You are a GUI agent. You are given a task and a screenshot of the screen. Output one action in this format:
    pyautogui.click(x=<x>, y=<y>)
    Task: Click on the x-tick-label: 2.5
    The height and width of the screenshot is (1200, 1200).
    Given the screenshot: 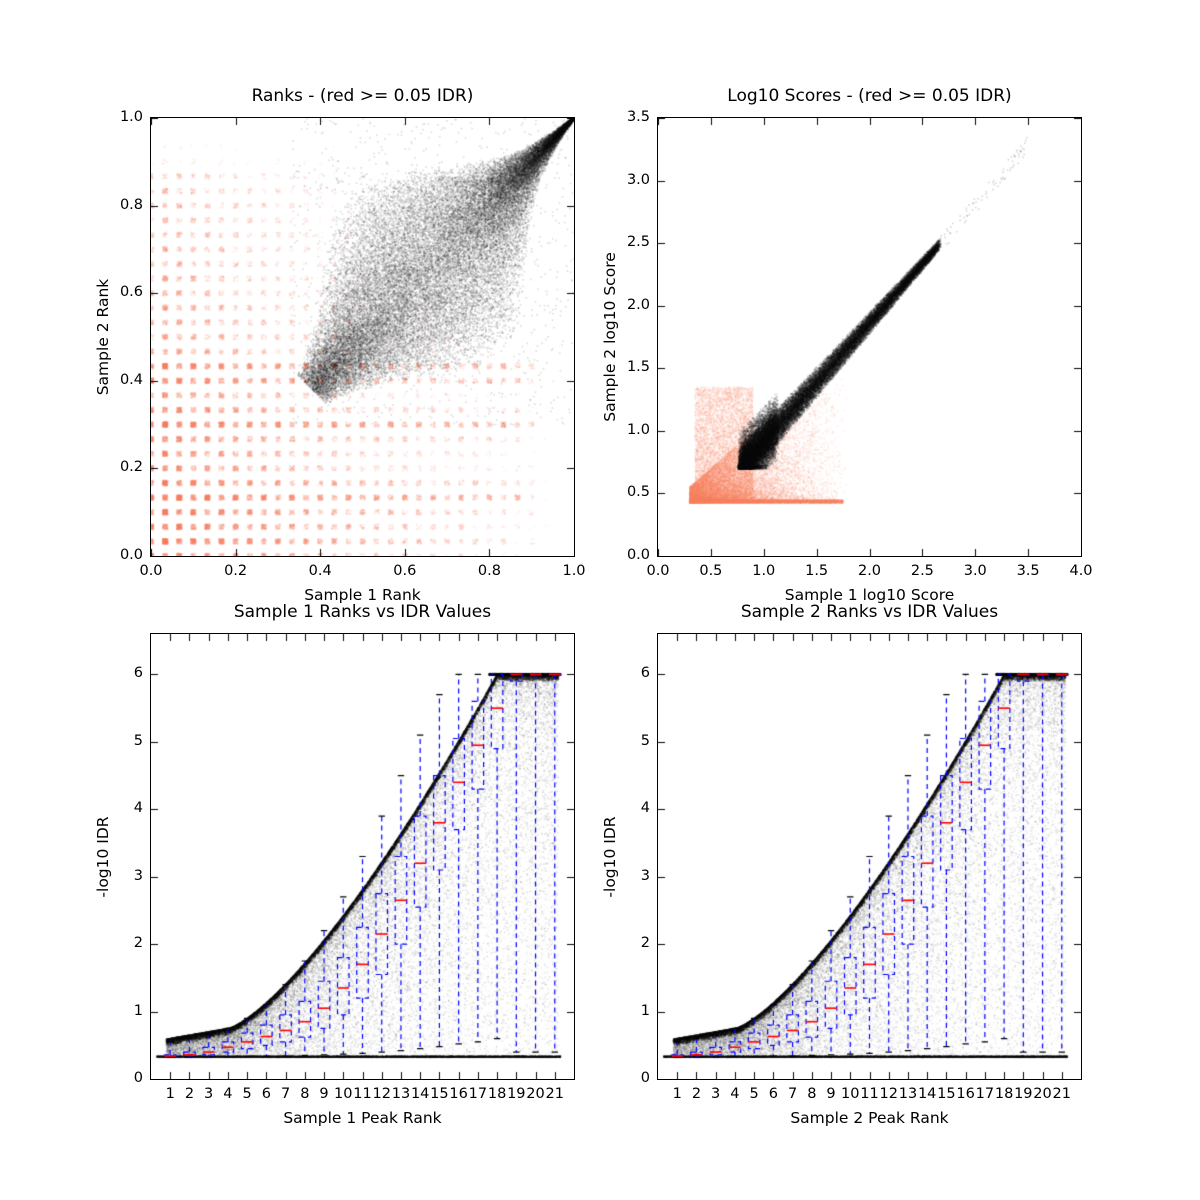 What is the action you would take?
    pyautogui.click(x=922, y=571)
    